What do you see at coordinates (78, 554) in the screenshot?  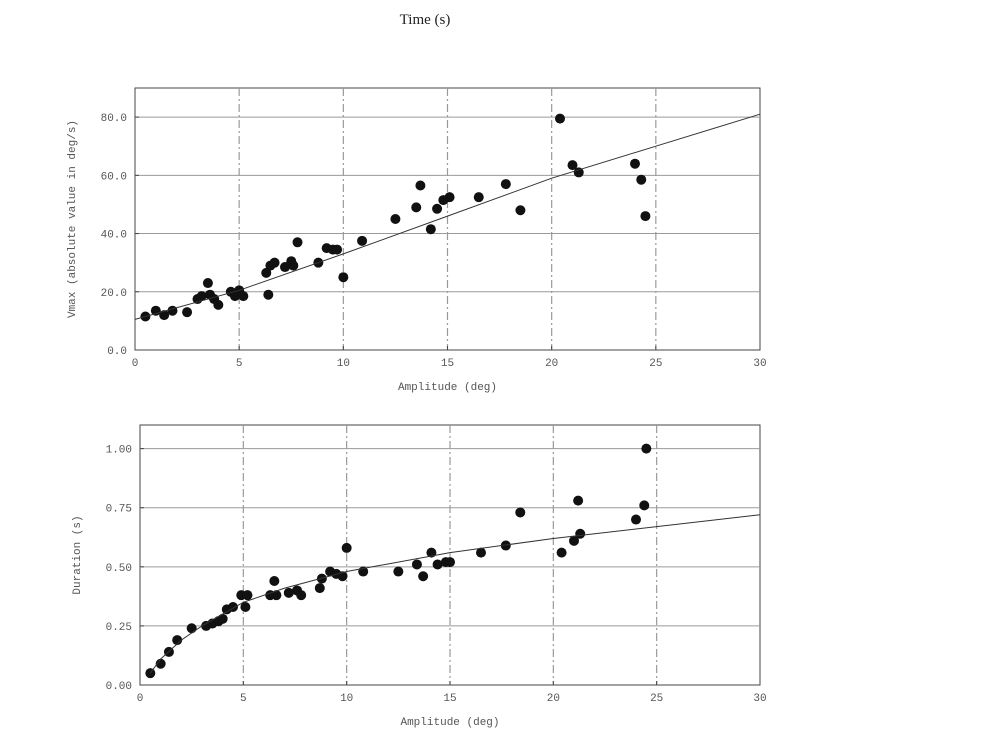 I see `y-axis-label: Duration (s)` at bounding box center [78, 554].